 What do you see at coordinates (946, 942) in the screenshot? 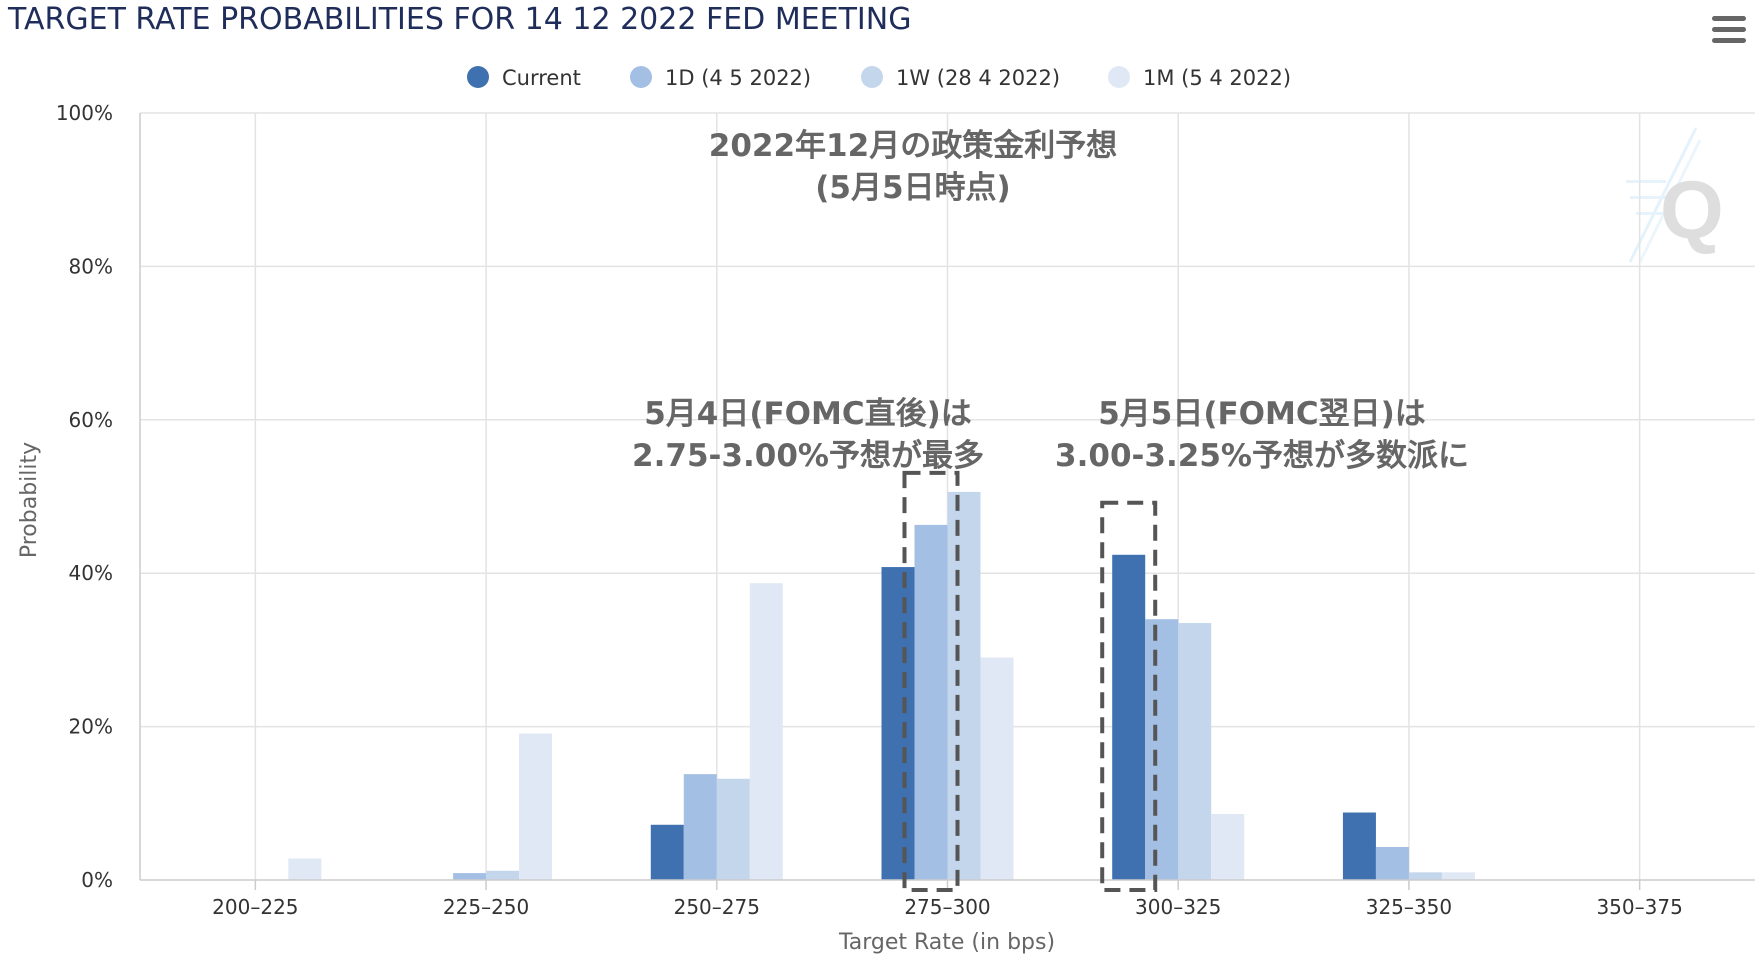
I see `x-axis-title: Target Rate (in bps)` at bounding box center [946, 942].